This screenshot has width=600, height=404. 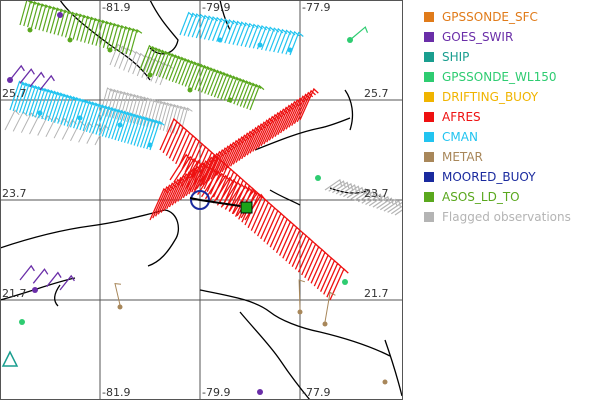 I want to click on cuba-south-central, so click(x=275, y=356).